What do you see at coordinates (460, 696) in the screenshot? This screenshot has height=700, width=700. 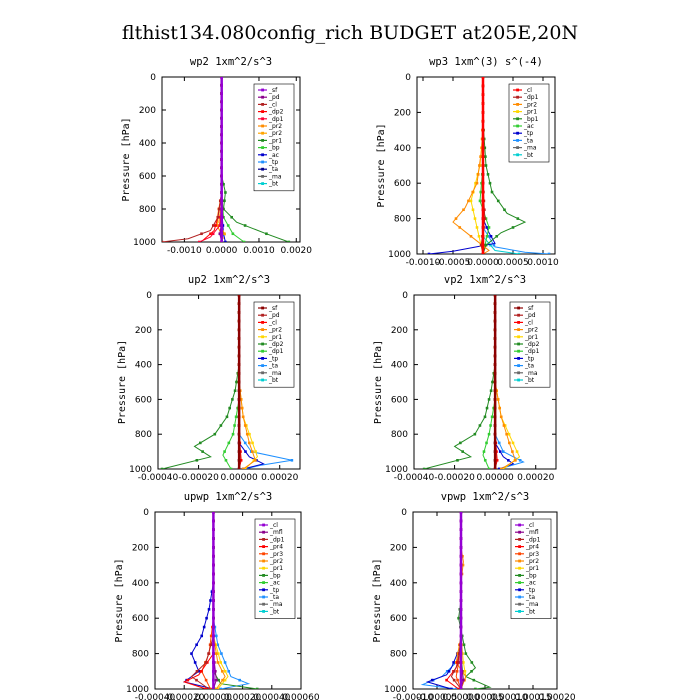 I see `x-tick-label: 0.00000` at bounding box center [460, 696].